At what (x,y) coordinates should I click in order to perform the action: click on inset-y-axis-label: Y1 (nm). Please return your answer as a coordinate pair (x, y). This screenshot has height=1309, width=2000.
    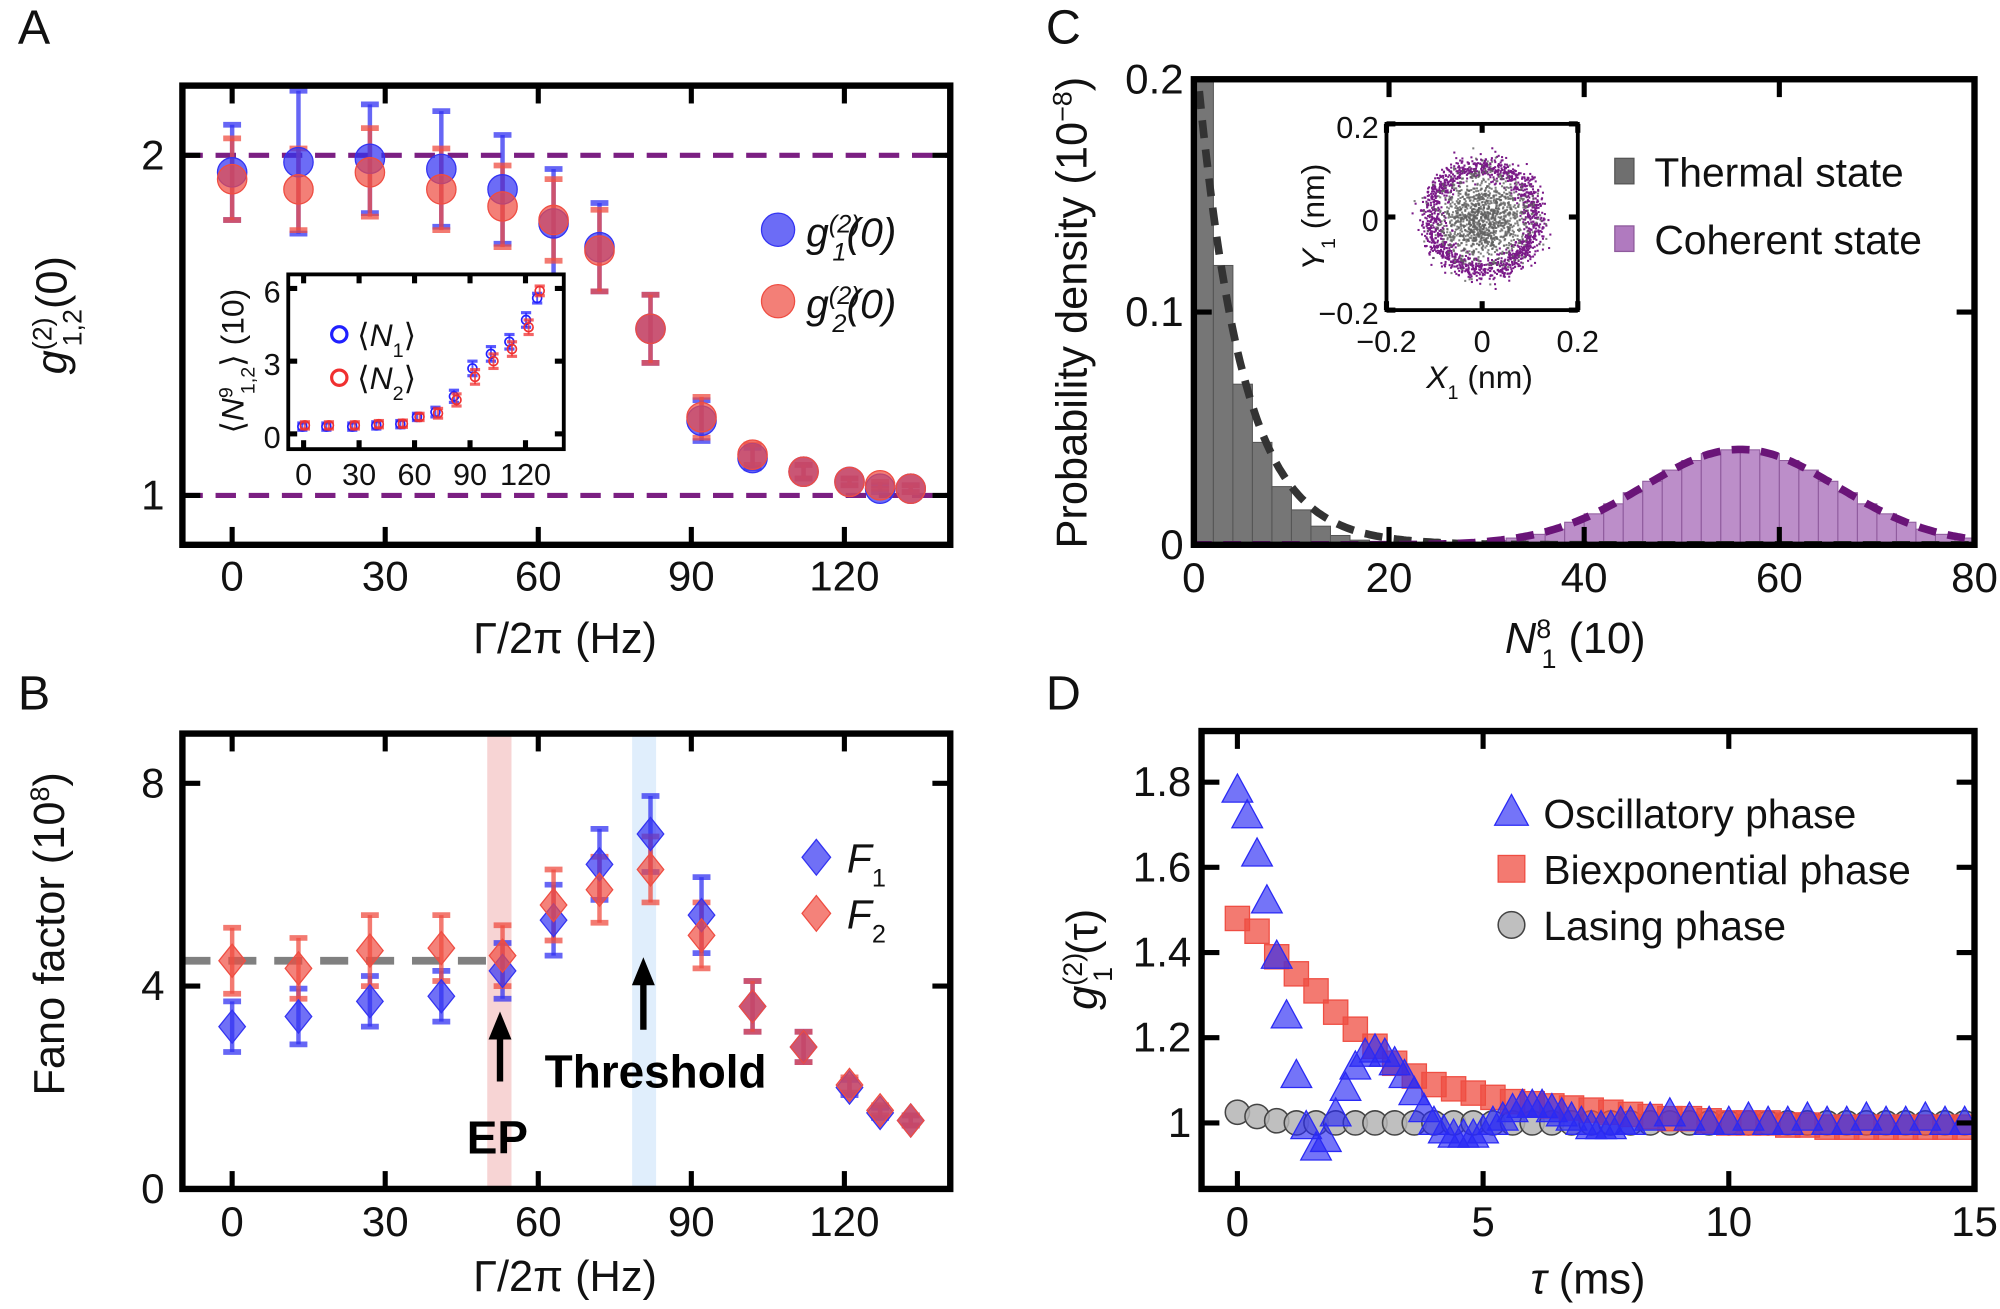
    Looking at the image, I should click on (1317, 217).